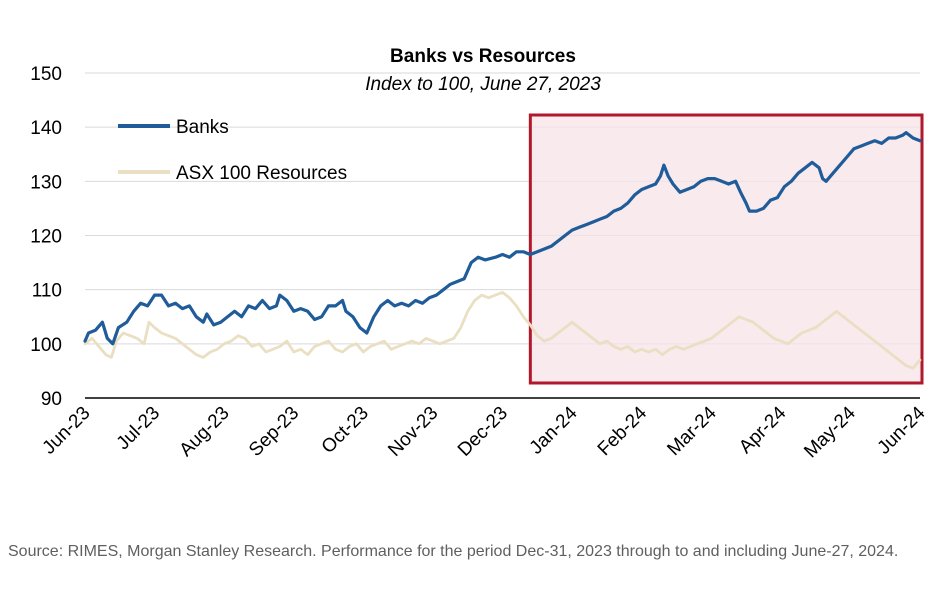 This screenshot has width=938, height=600. Describe the element at coordinates (202, 127) in the screenshot. I see `legend-label-banks: Banks` at that location.